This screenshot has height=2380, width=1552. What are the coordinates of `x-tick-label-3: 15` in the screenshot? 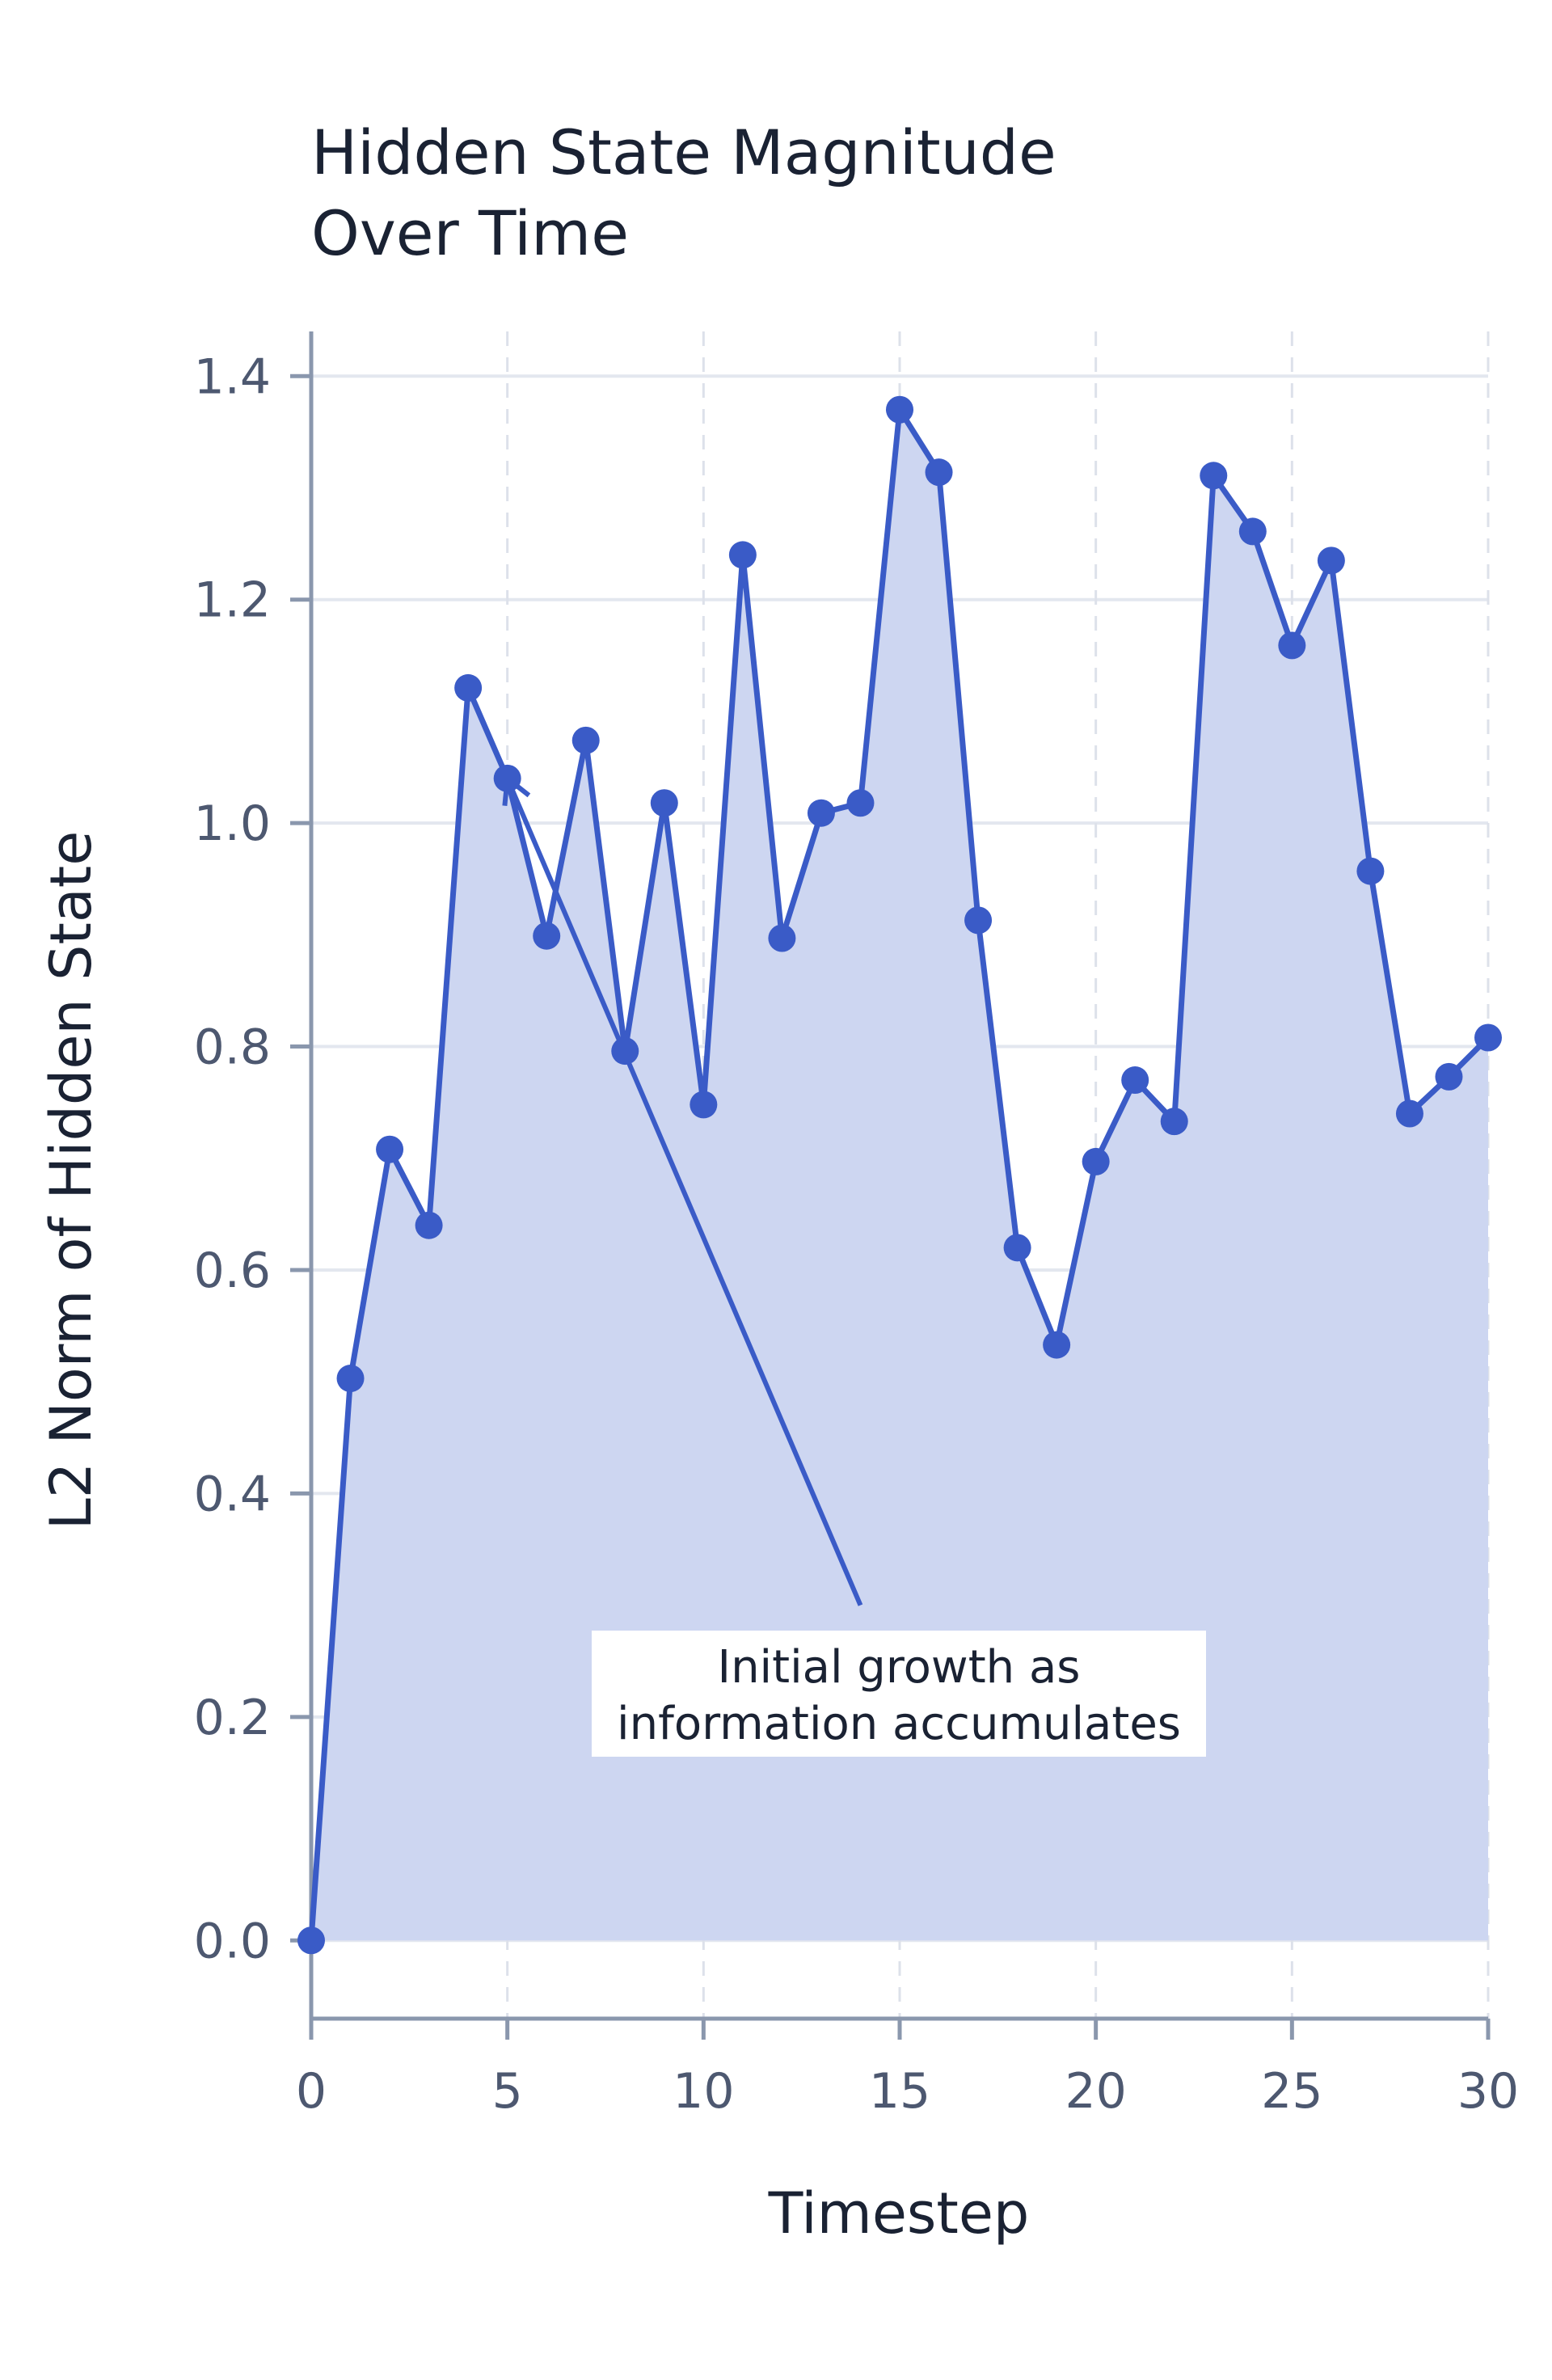 It's located at (899, 2091).